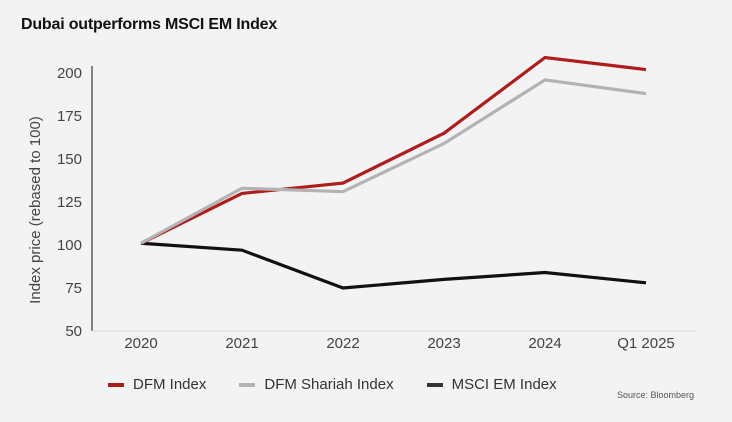 The width and height of the screenshot is (732, 422). I want to click on legend-item-dfm: DFM Index, so click(157, 384).